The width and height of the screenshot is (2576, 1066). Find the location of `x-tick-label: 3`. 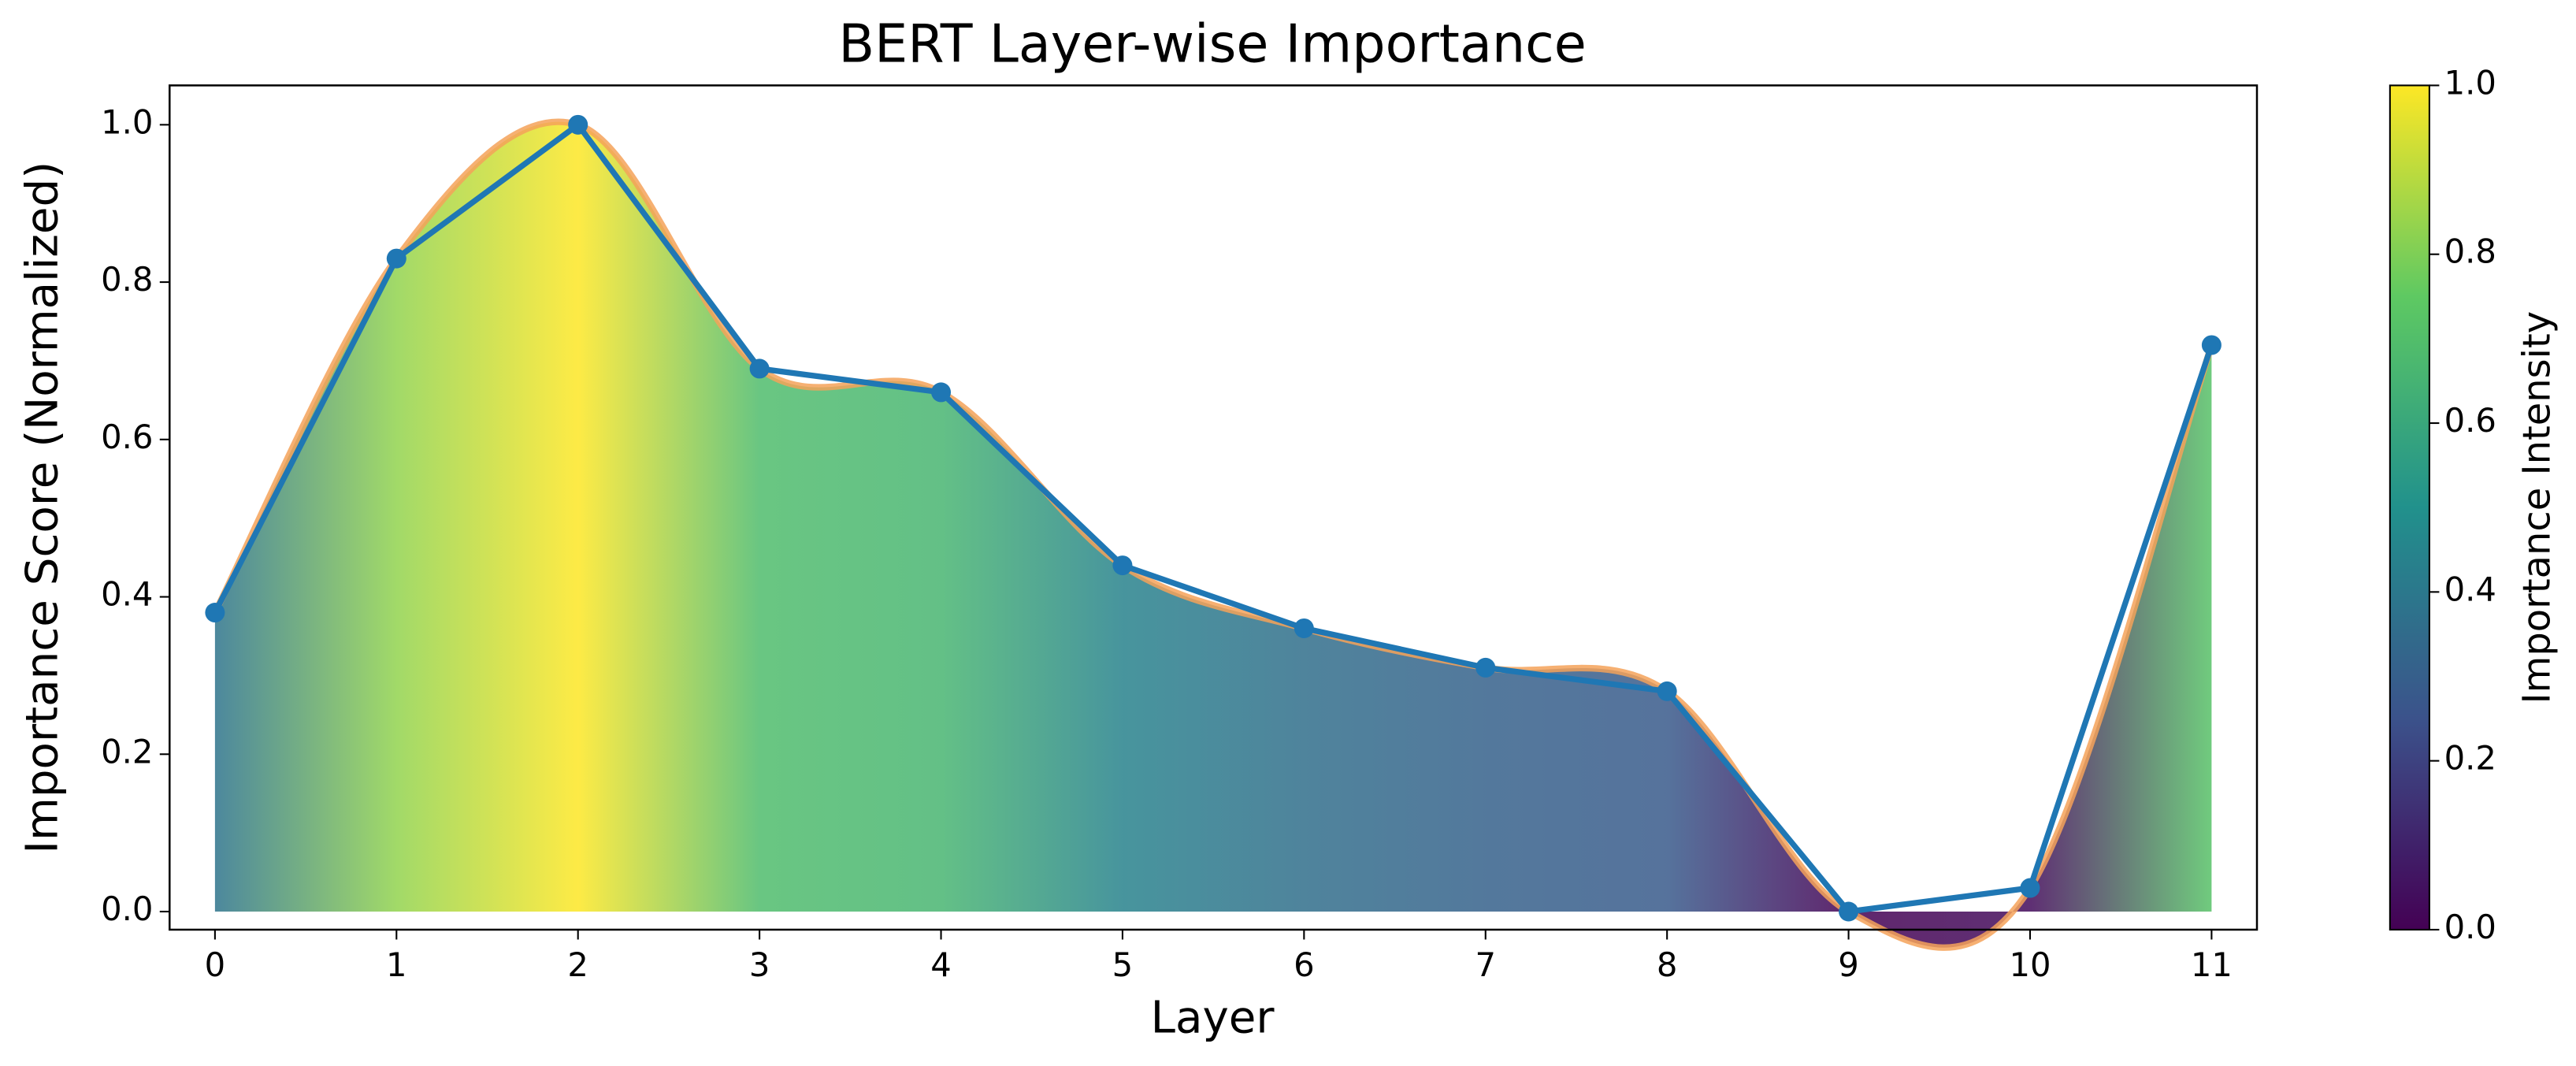

x-tick-label: 3 is located at coordinates (759, 964).